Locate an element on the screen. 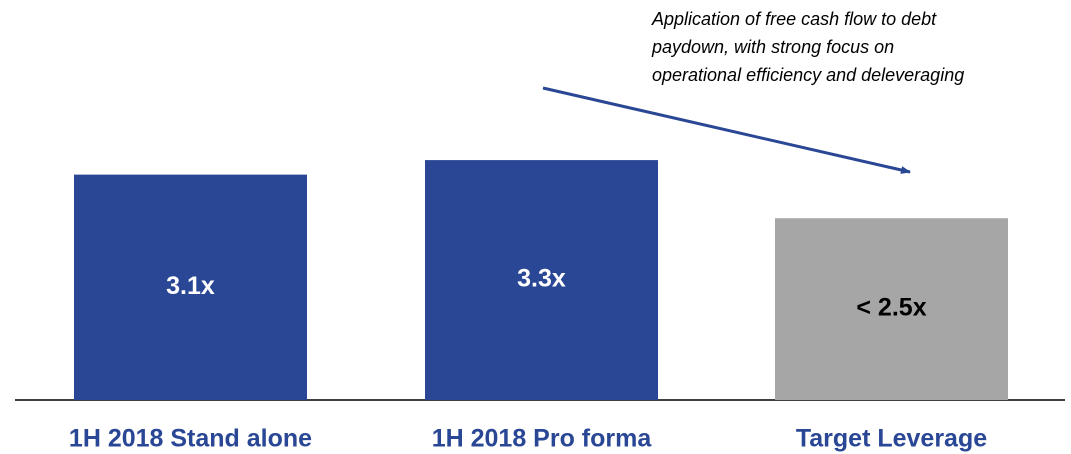 The height and width of the screenshot is (454, 1071). value-label: 3.1x is located at coordinates (190, 286).